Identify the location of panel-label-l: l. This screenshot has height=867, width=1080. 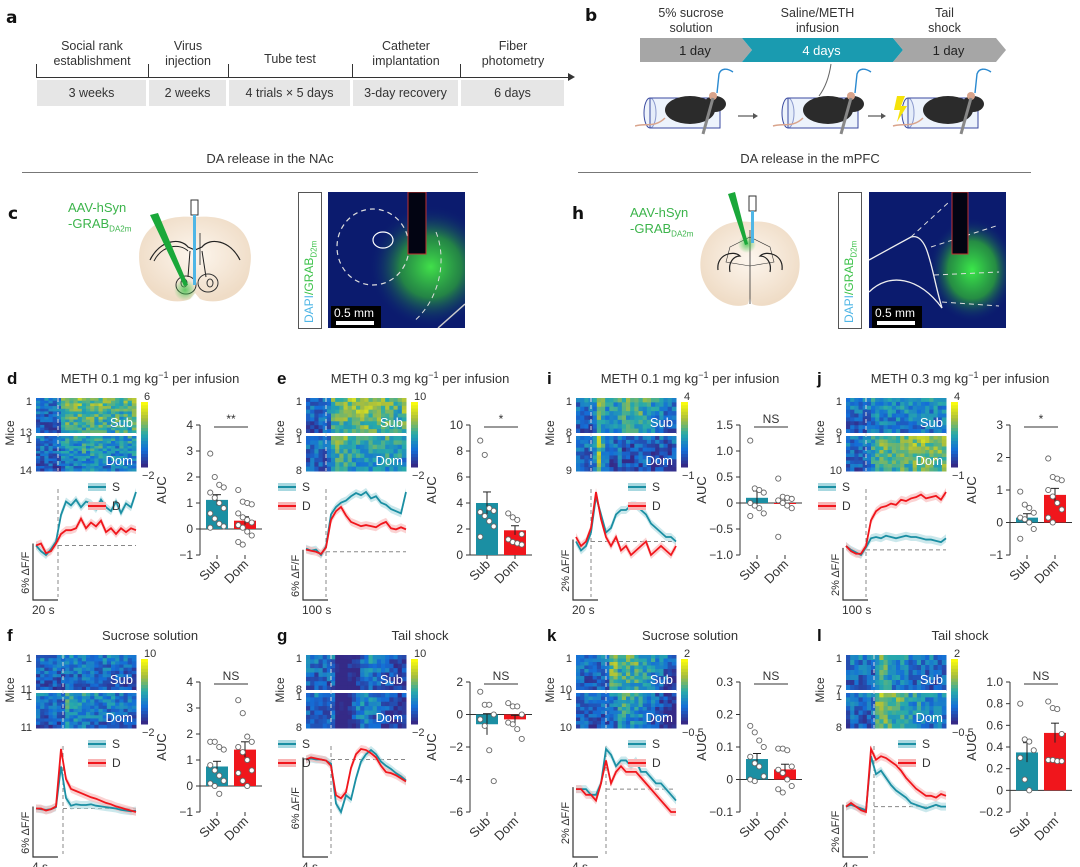
(819, 635).